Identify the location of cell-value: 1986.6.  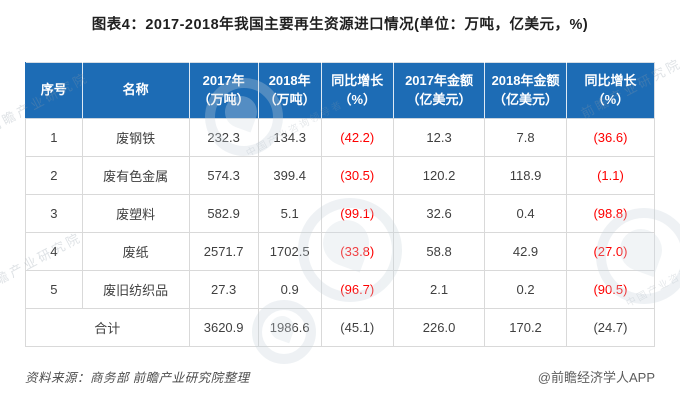
(289, 327).